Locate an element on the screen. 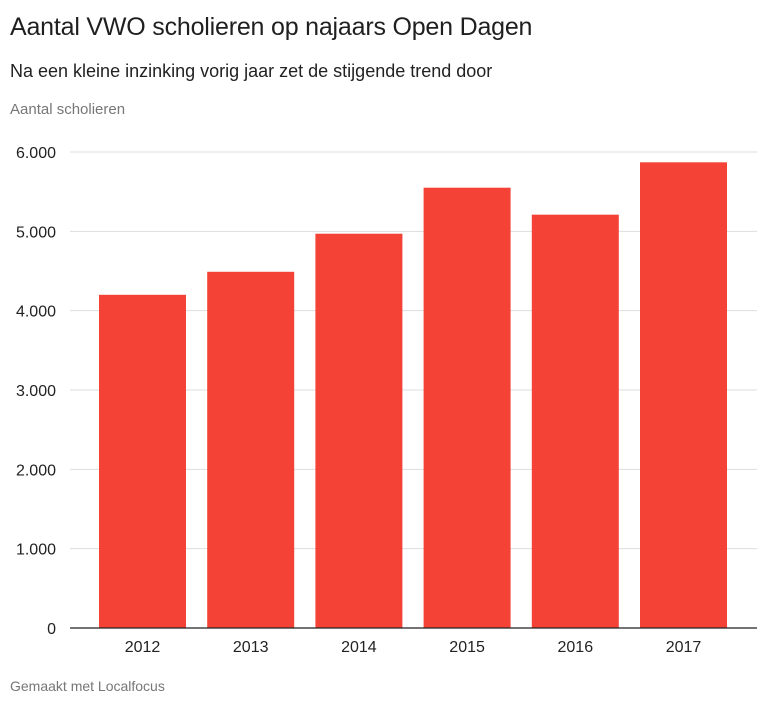  x-tick-label: 2012 is located at coordinates (143, 647).